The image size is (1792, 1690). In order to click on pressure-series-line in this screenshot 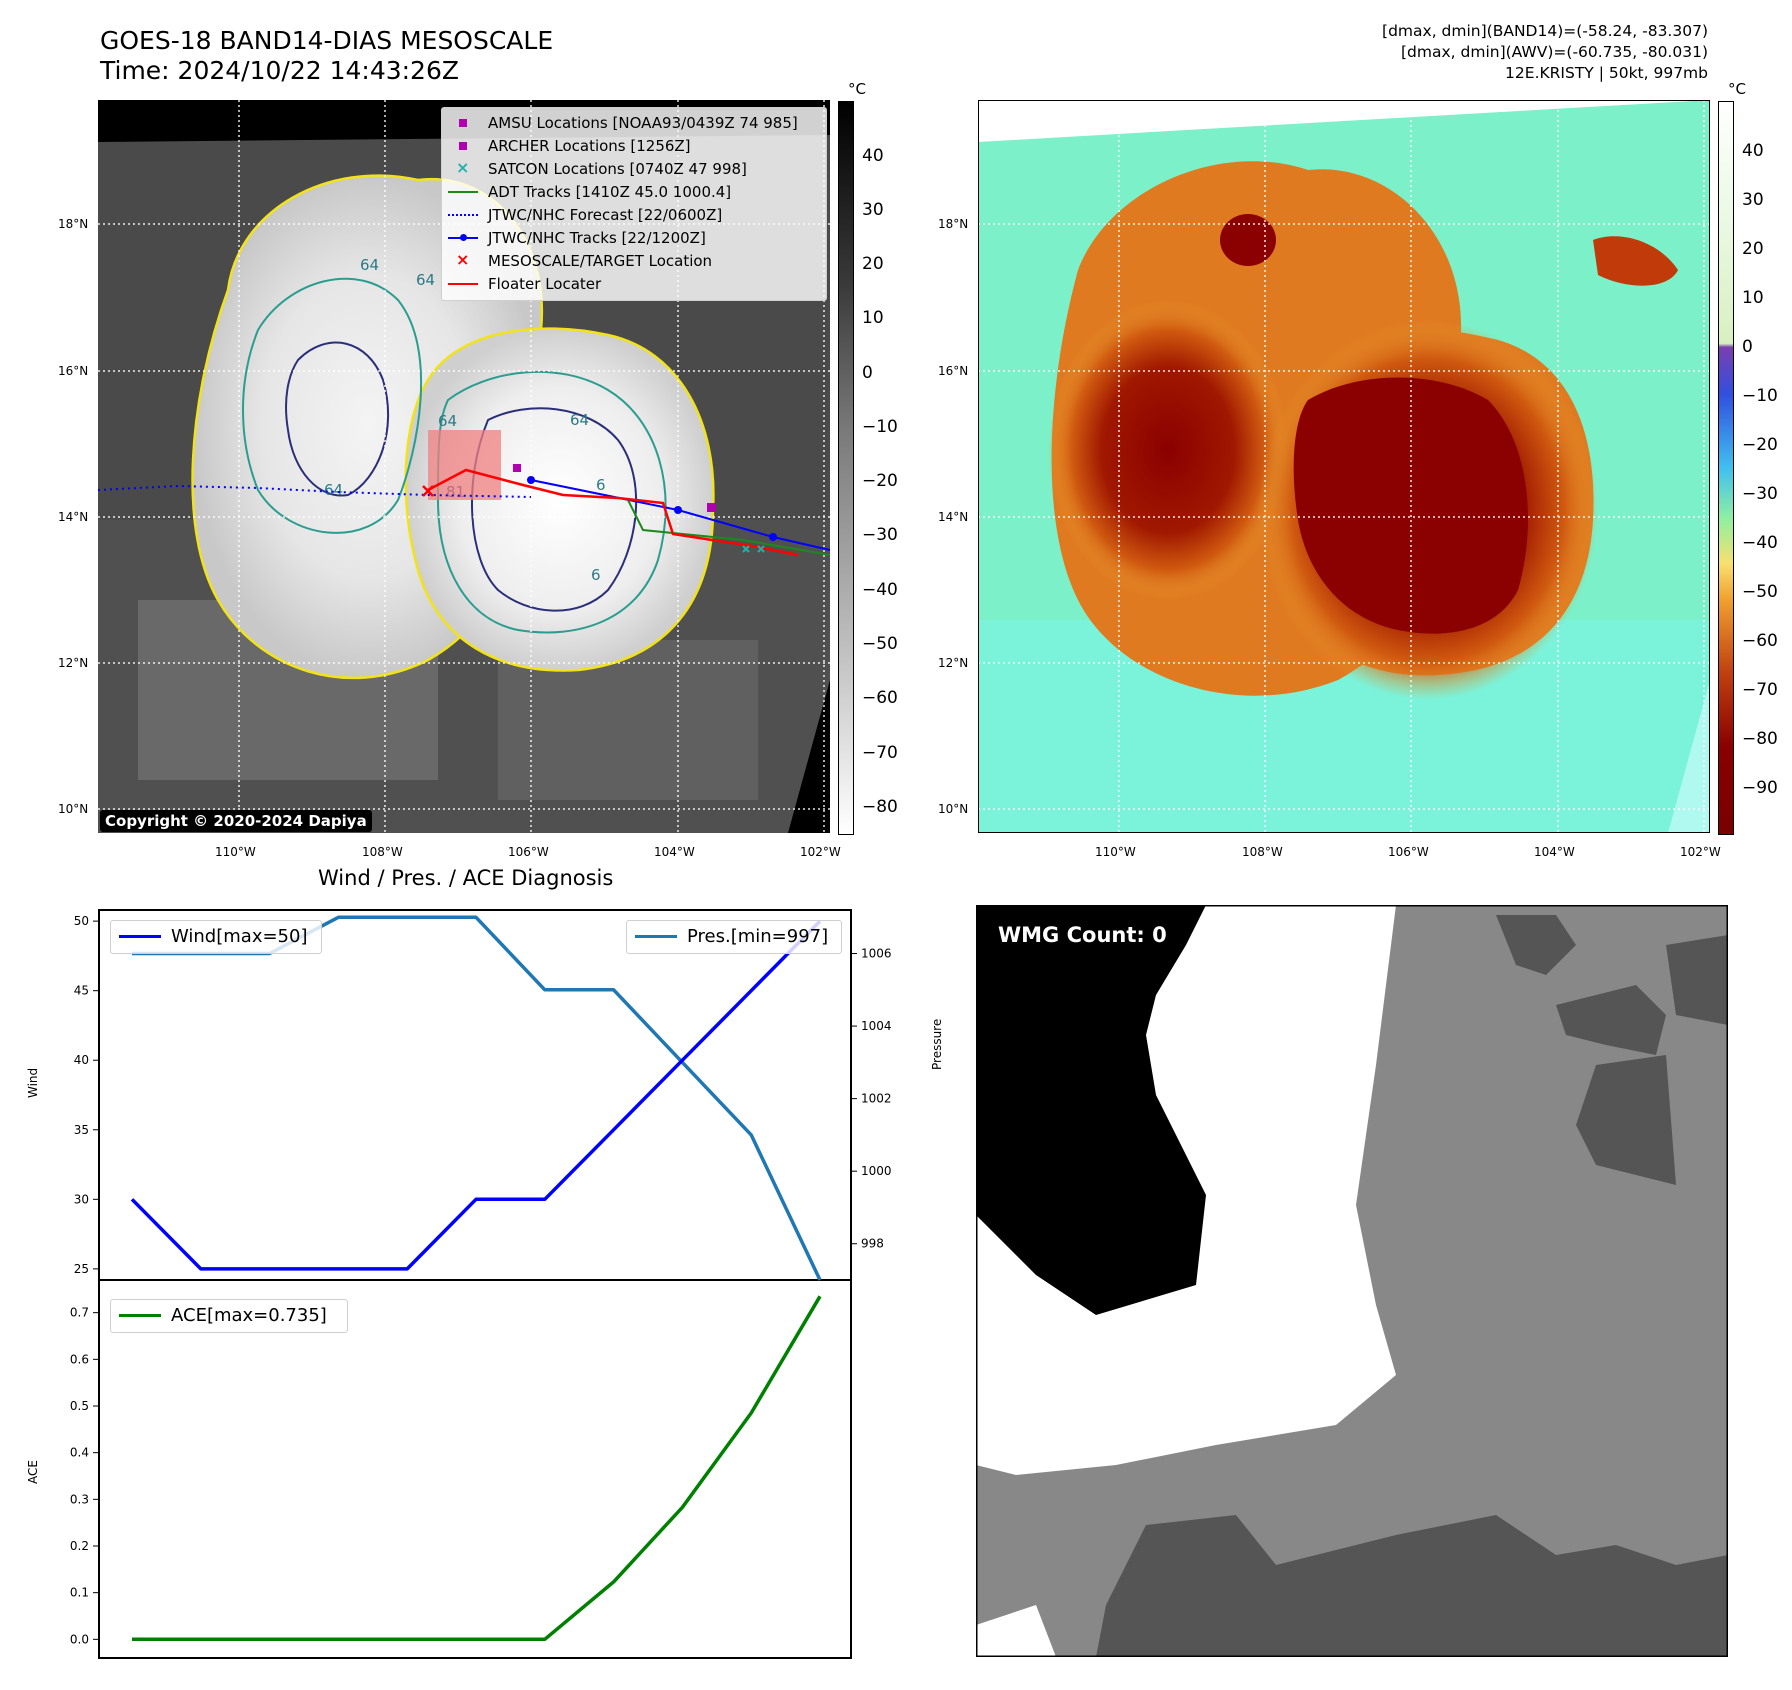, I will do `click(477, 1098)`.